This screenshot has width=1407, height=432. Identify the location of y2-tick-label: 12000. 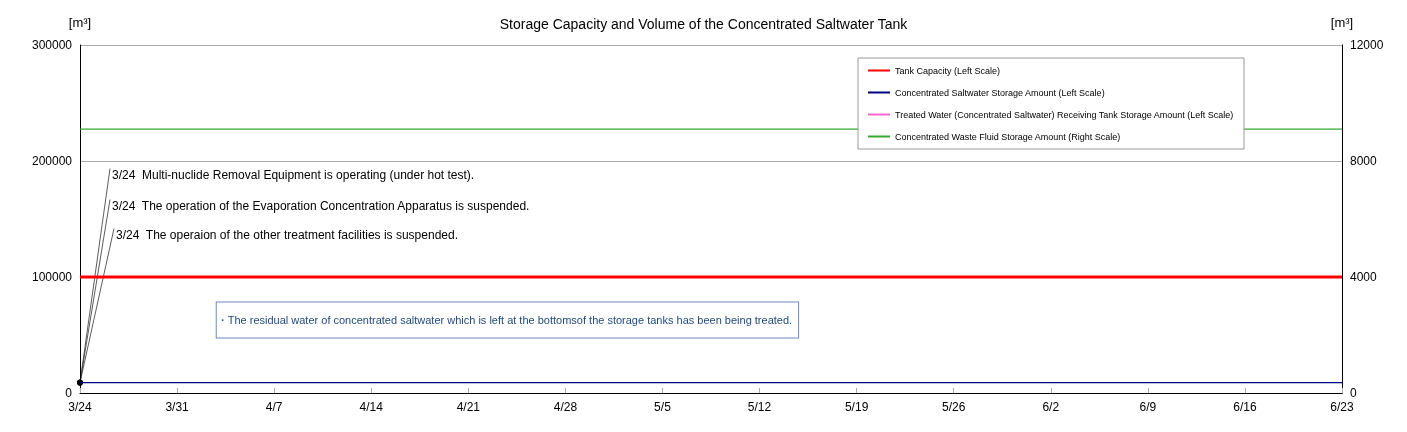
(1367, 45).